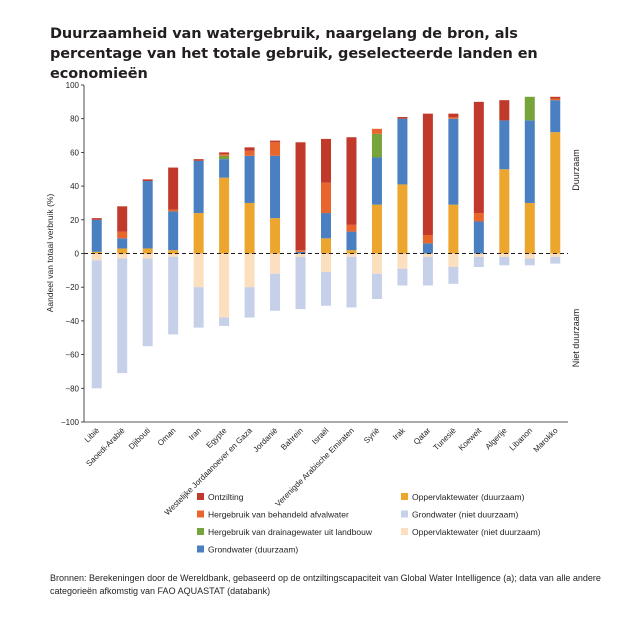  I want to click on x-tick-label: Oman, so click(167, 437).